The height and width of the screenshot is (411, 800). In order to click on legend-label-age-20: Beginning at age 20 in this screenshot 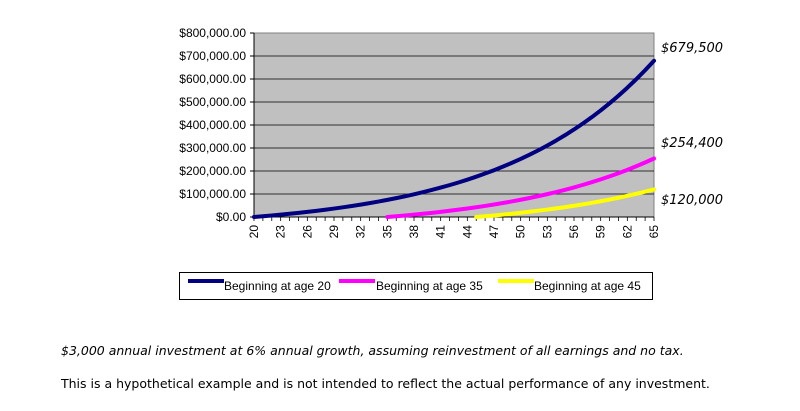, I will do `click(277, 286)`.